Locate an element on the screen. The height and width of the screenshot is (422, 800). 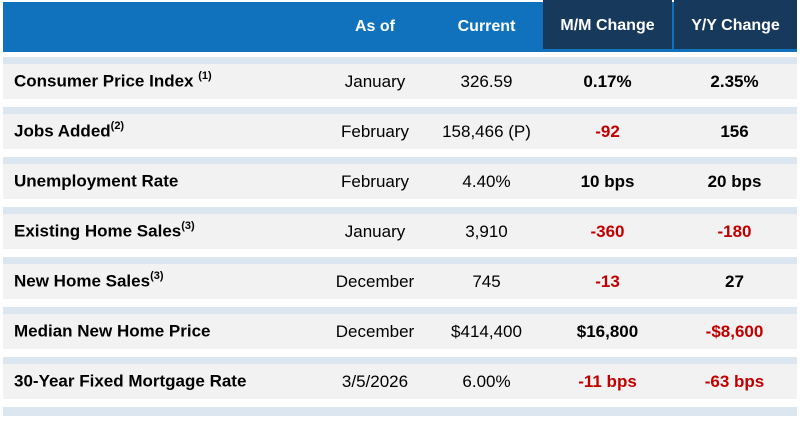
col-header-current: Current is located at coordinates (486, 26).